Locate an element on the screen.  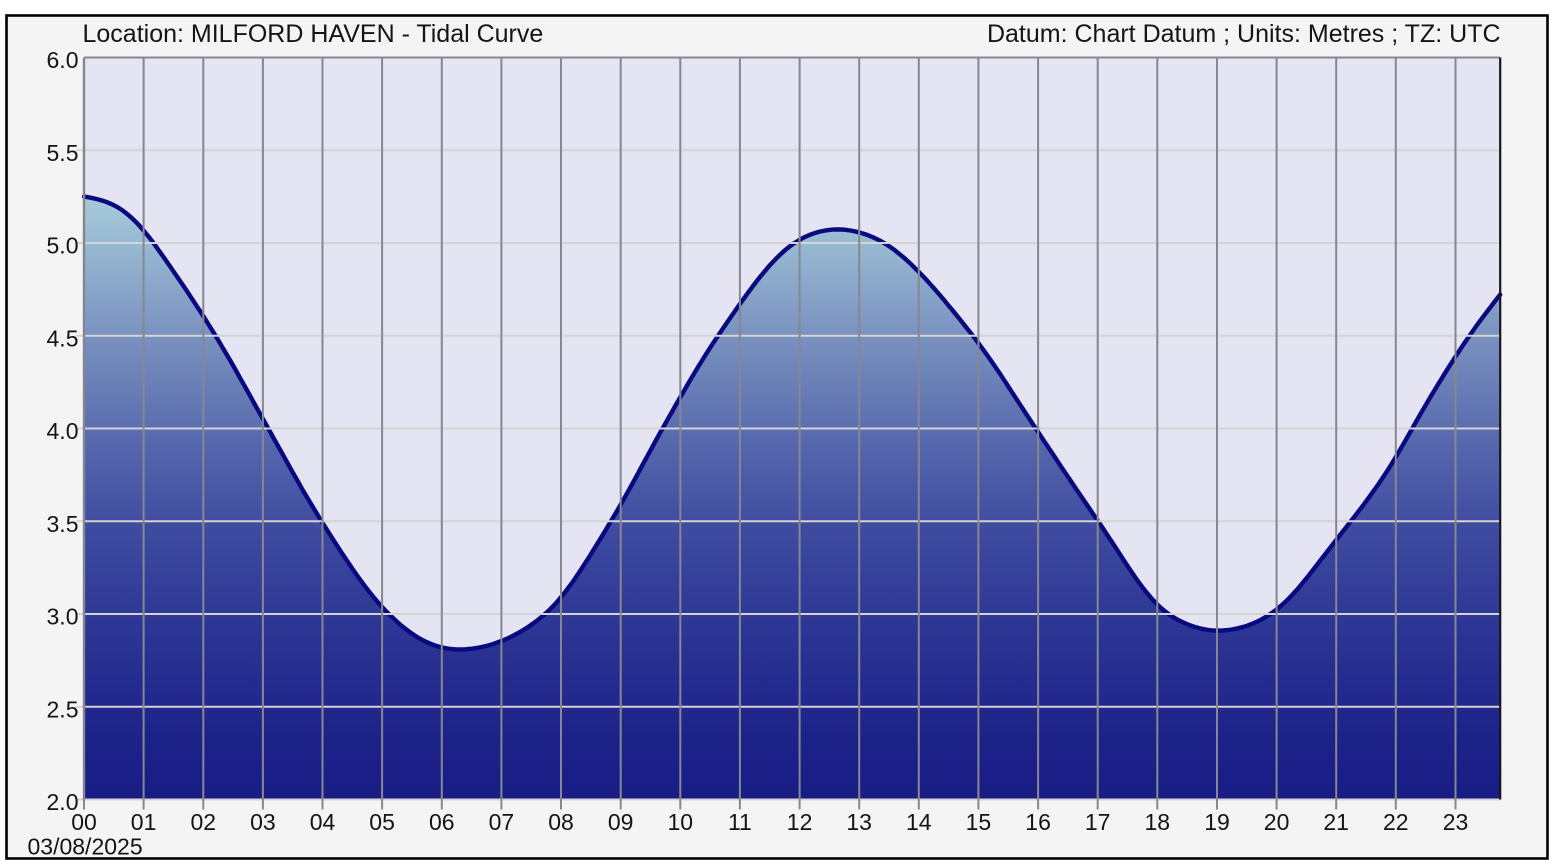
svg-text: 13 is located at coordinates (859, 822).